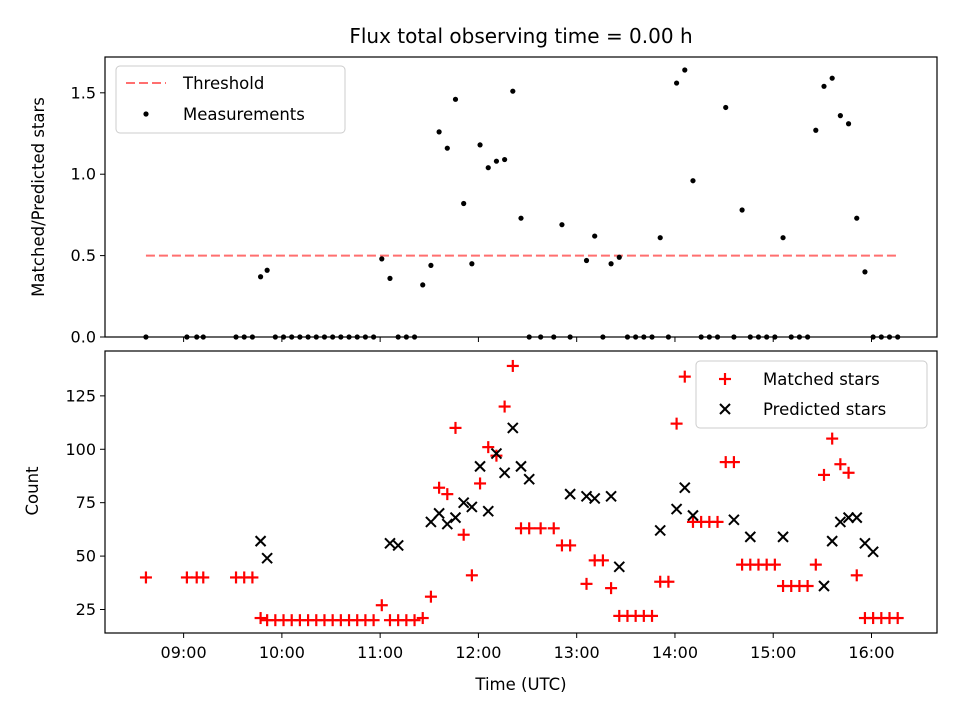  What do you see at coordinates (80, 449) in the screenshot?
I see `bottom-y-tick-label: 100` at bounding box center [80, 449].